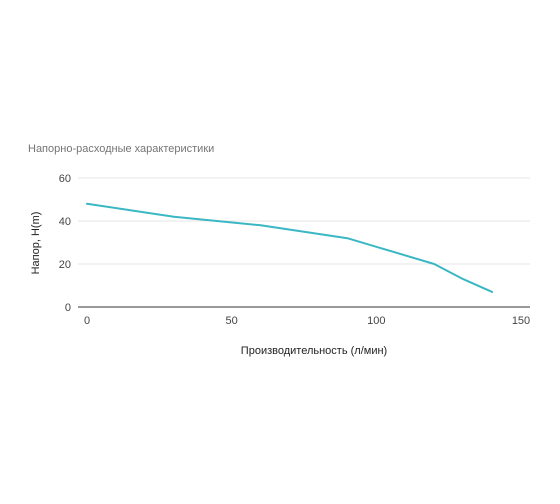 The image size is (560, 504). What do you see at coordinates (521, 321) in the screenshot?
I see `x-tick-label-150: 150` at bounding box center [521, 321].